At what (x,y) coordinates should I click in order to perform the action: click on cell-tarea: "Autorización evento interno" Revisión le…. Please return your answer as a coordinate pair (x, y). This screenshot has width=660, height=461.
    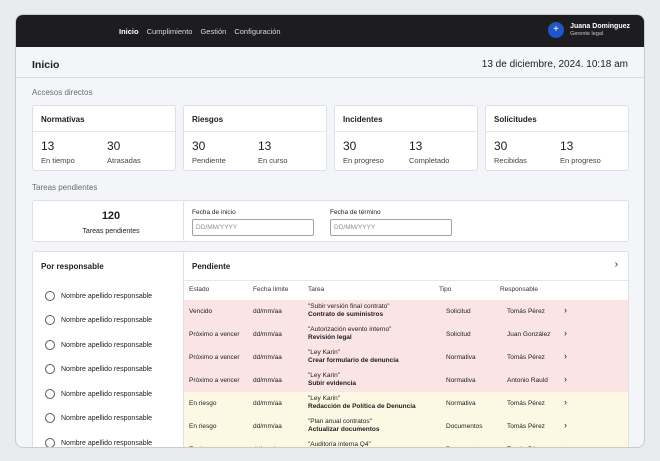
    Looking at the image, I should click on (349, 334).